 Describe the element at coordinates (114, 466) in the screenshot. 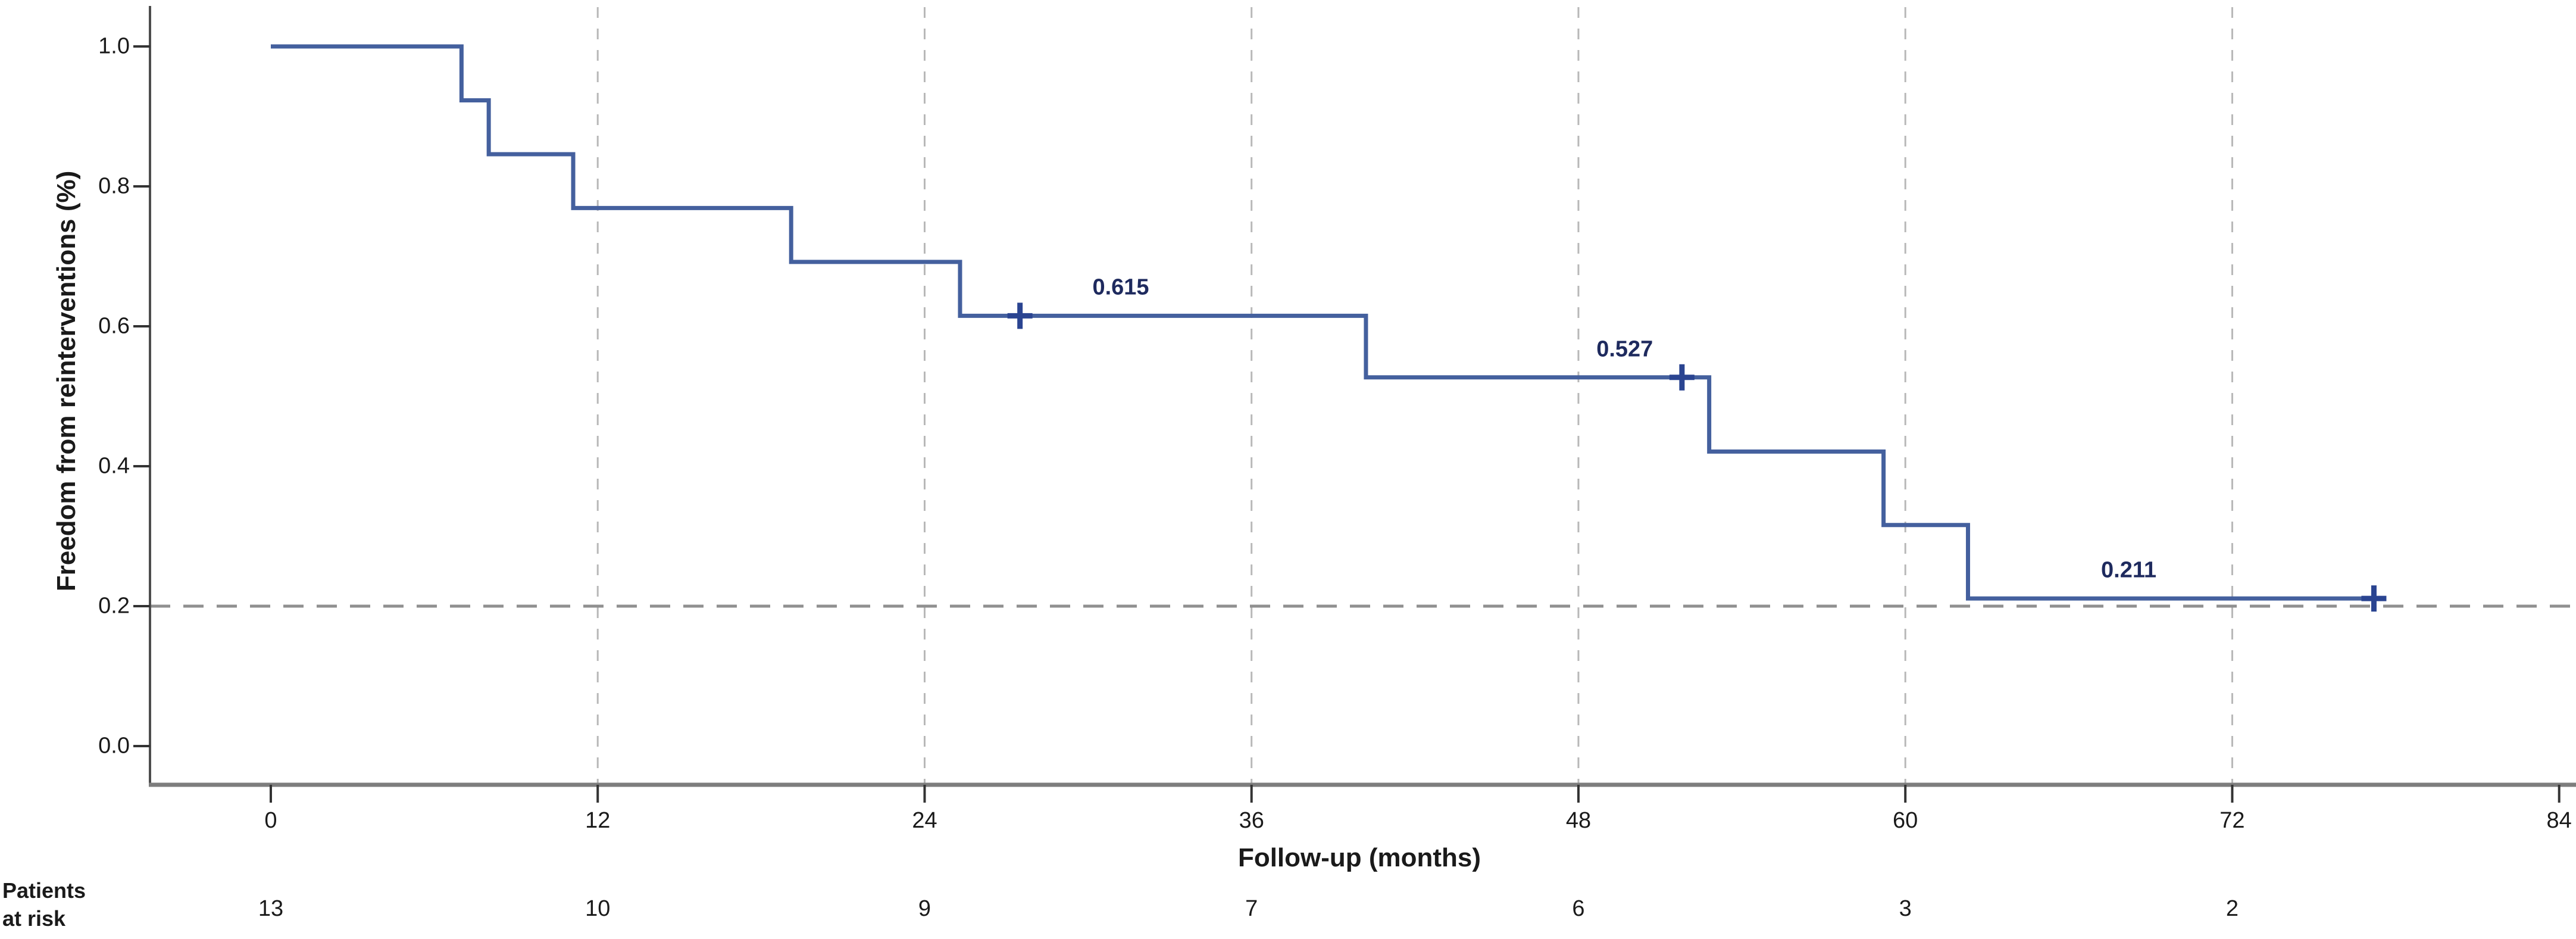

I see `y-tick-label-0.4: 0.4` at that location.